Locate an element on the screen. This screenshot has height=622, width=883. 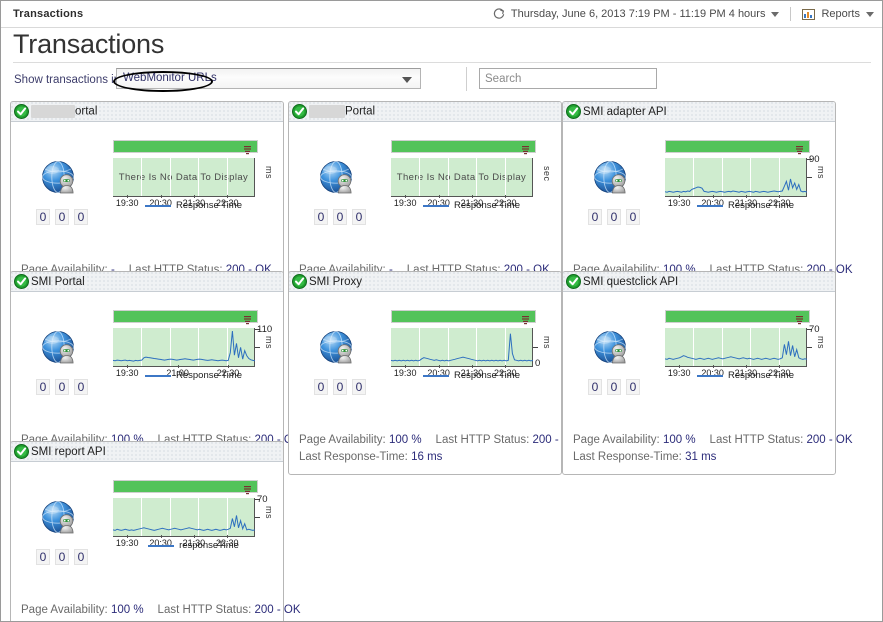
x-axis: 19:30 21:00 22:30 is located at coordinates (184, 372).